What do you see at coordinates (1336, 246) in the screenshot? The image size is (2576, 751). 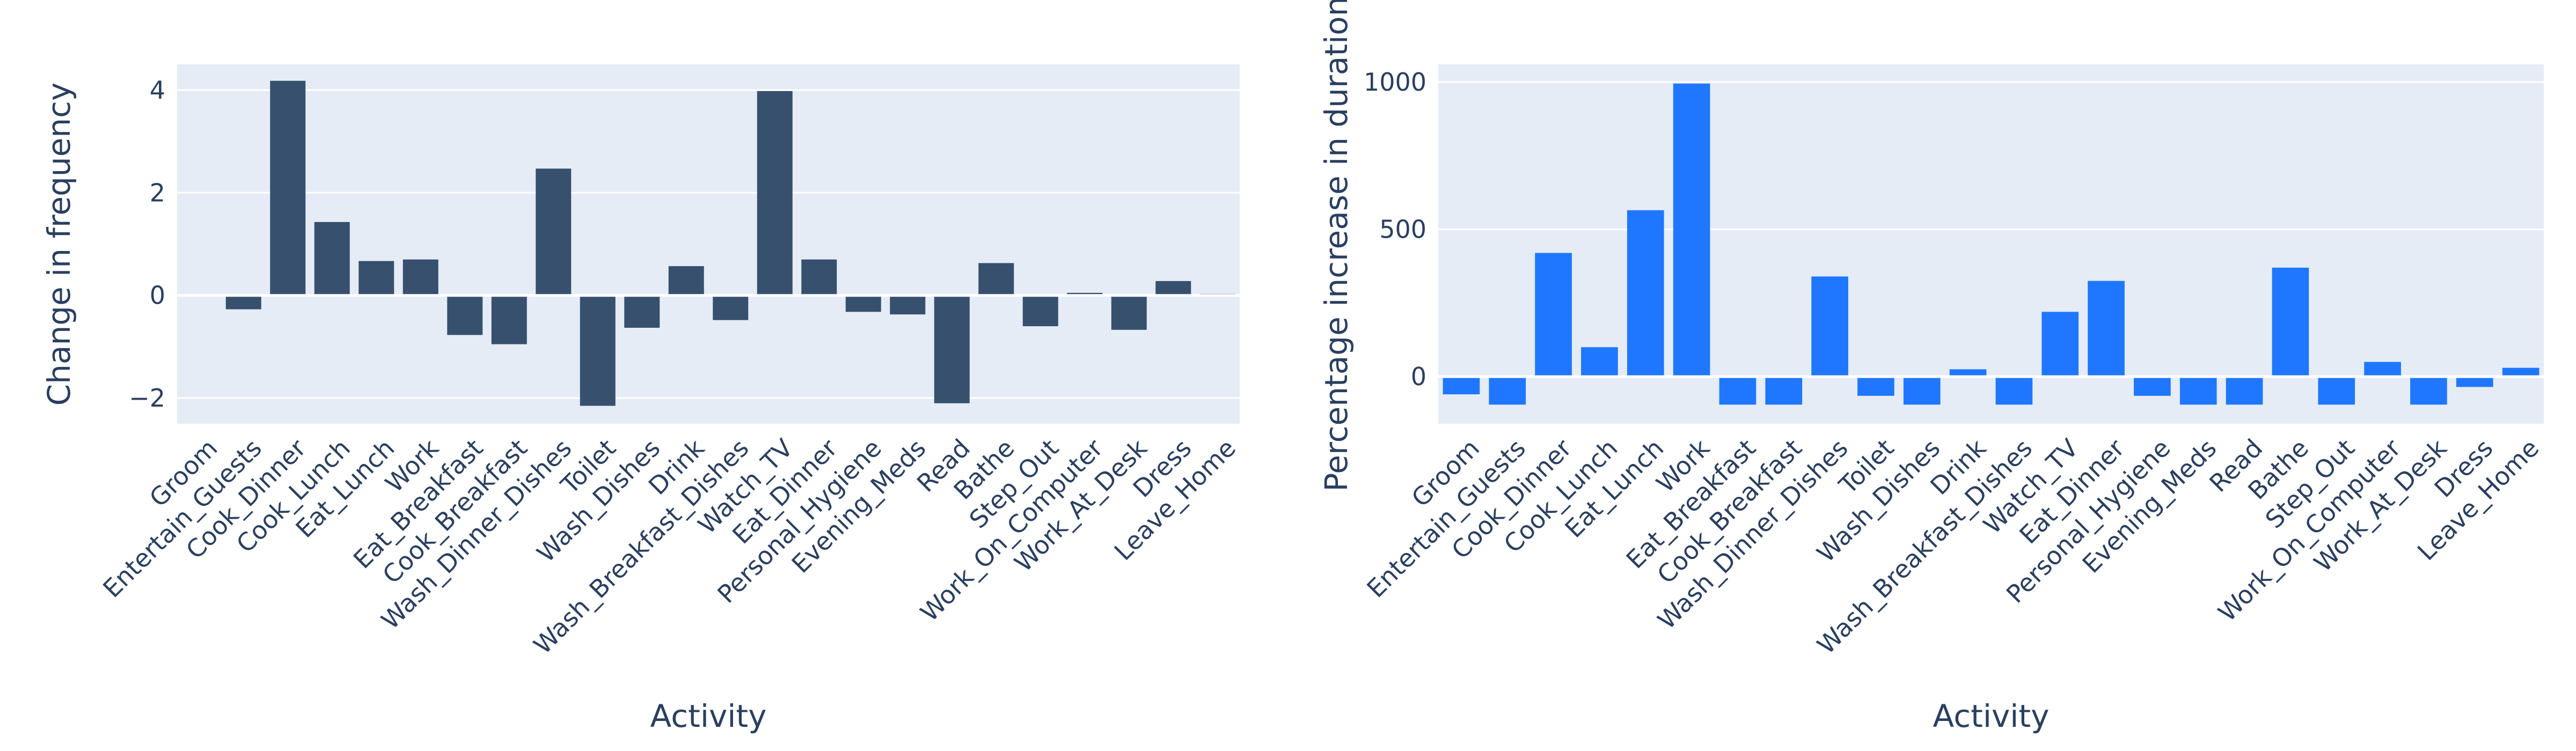 I see `y-axis-title: Percentage increase in duration` at bounding box center [1336, 246].